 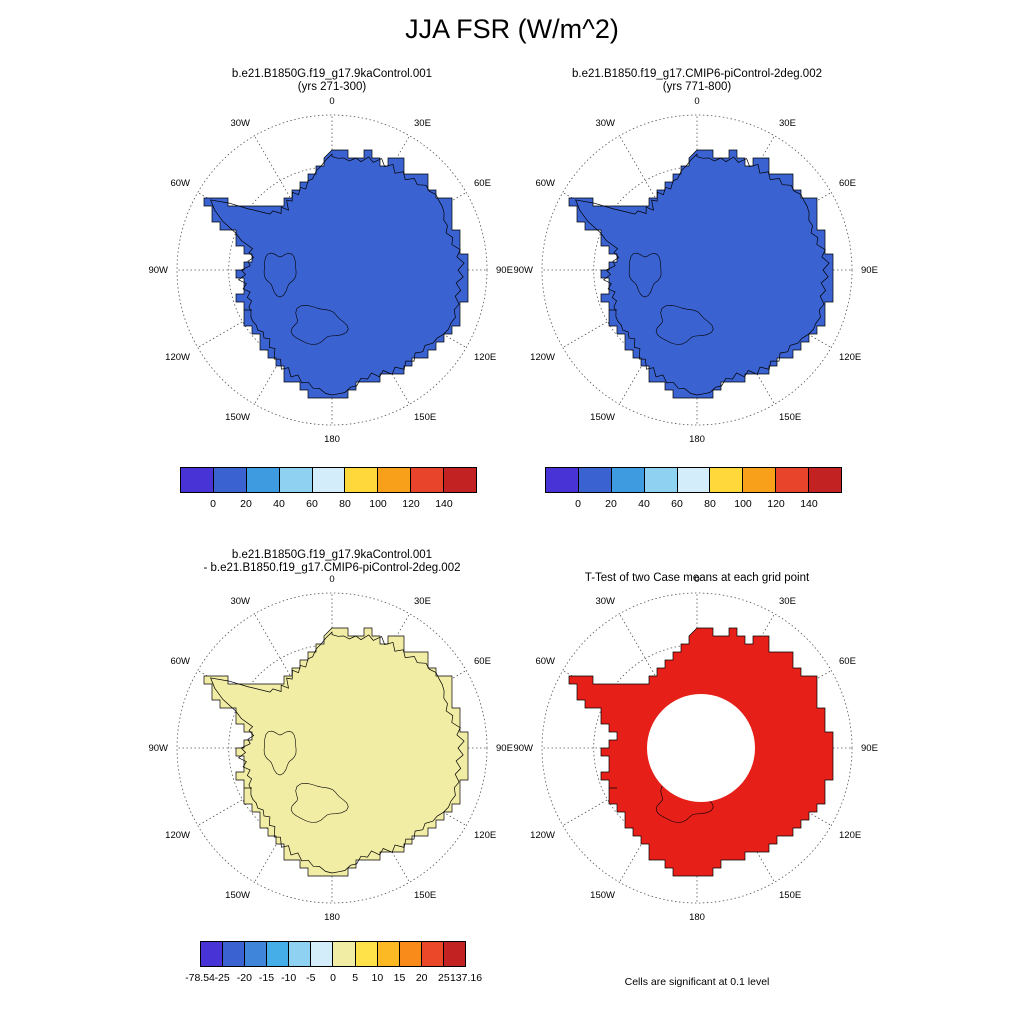 I want to click on colorbar-tick-label: -20, so click(x=244, y=978).